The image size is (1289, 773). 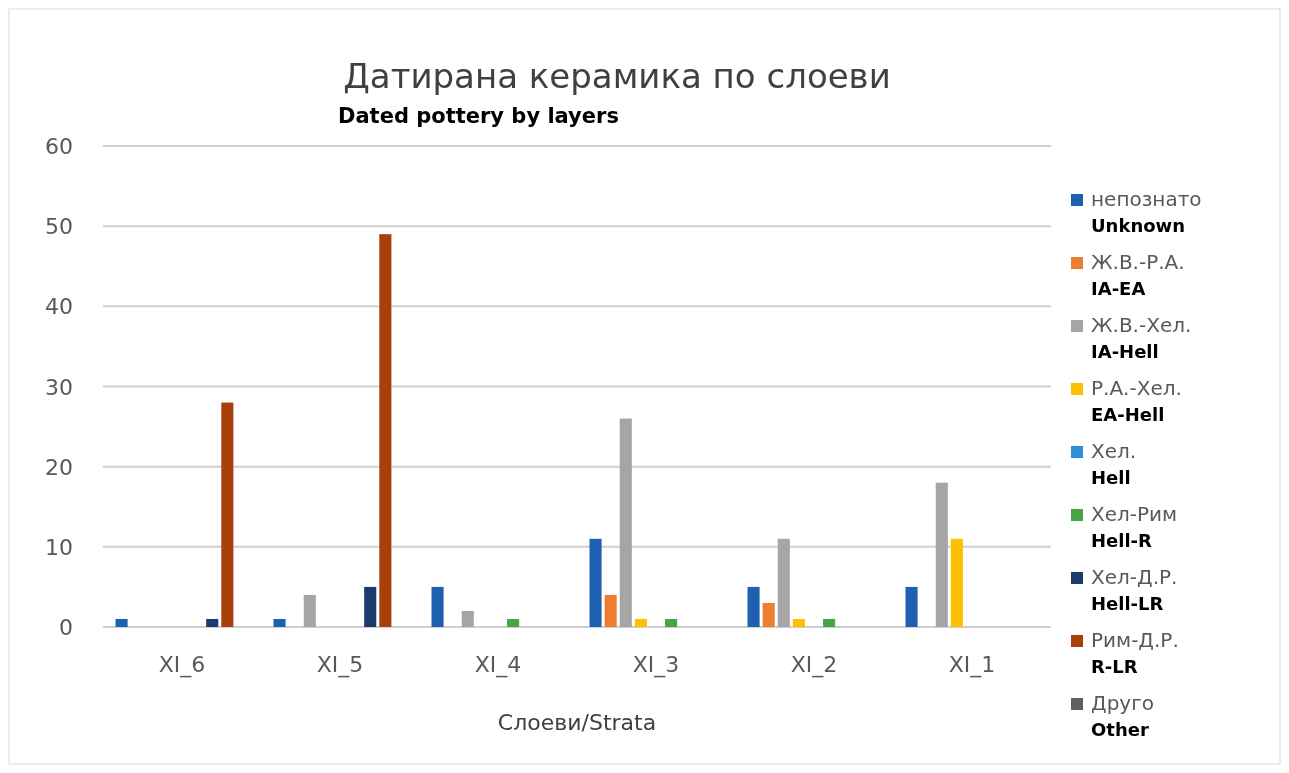 What do you see at coordinates (59, 387) in the screenshot?
I see `y-tick-label: 30` at bounding box center [59, 387].